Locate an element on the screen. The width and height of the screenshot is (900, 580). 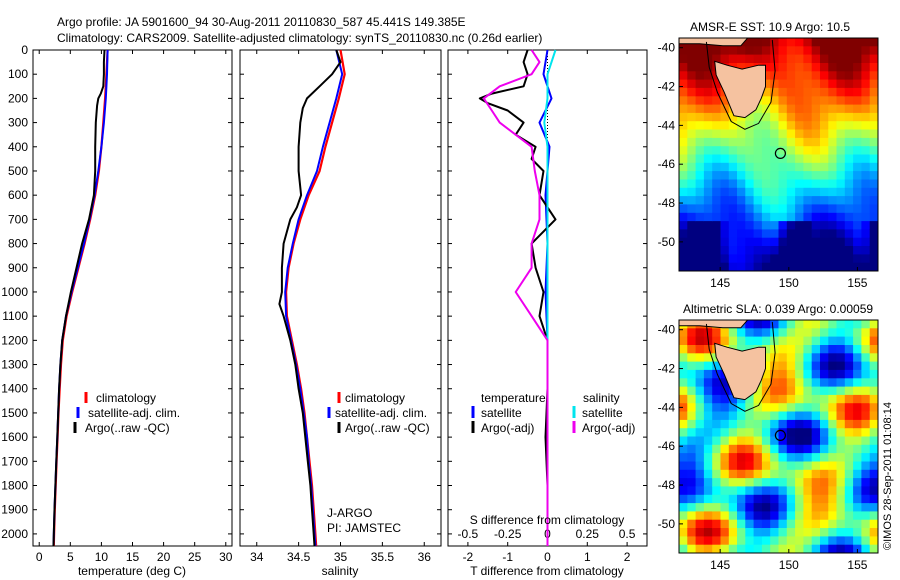
copyright-stamp: ©IMOS 28-Sep-2011 01:08:14 is located at coordinates (888, 476).